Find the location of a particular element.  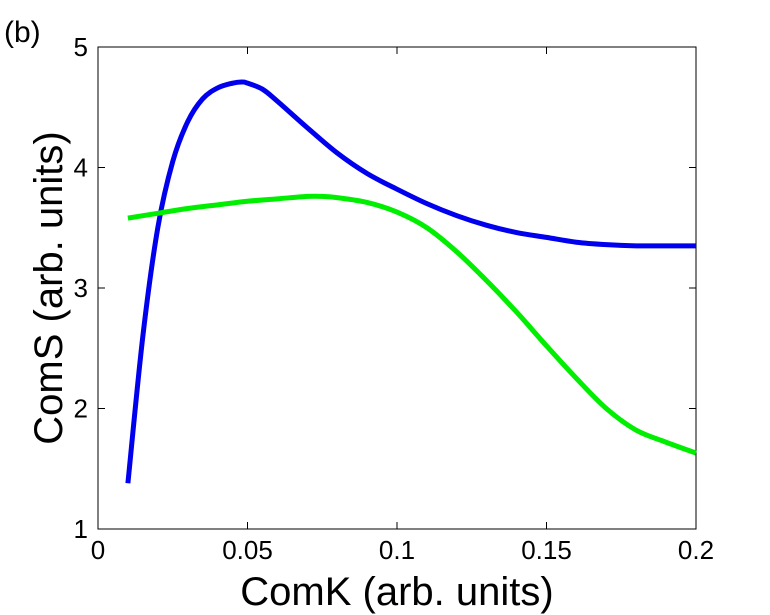

y-tick-label: 2 is located at coordinates (81, 409).